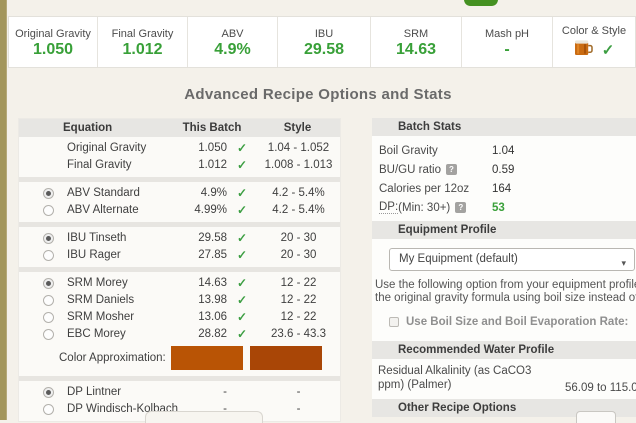 The image size is (636, 423). I want to click on radio-srm-daniels, so click(48, 300).